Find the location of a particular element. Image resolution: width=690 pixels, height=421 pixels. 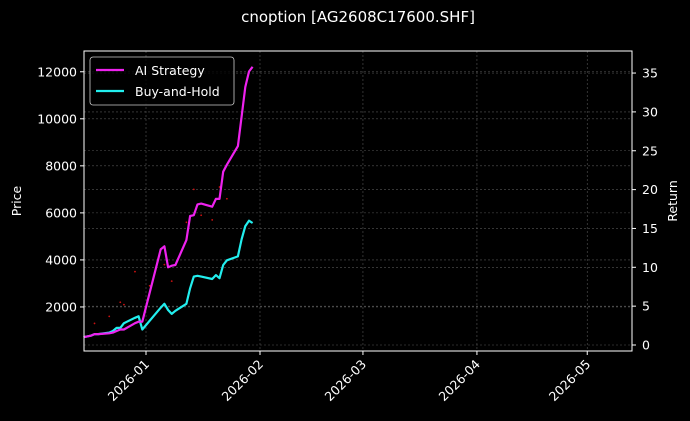

y-tick-label-right: 30 is located at coordinates (650, 111).